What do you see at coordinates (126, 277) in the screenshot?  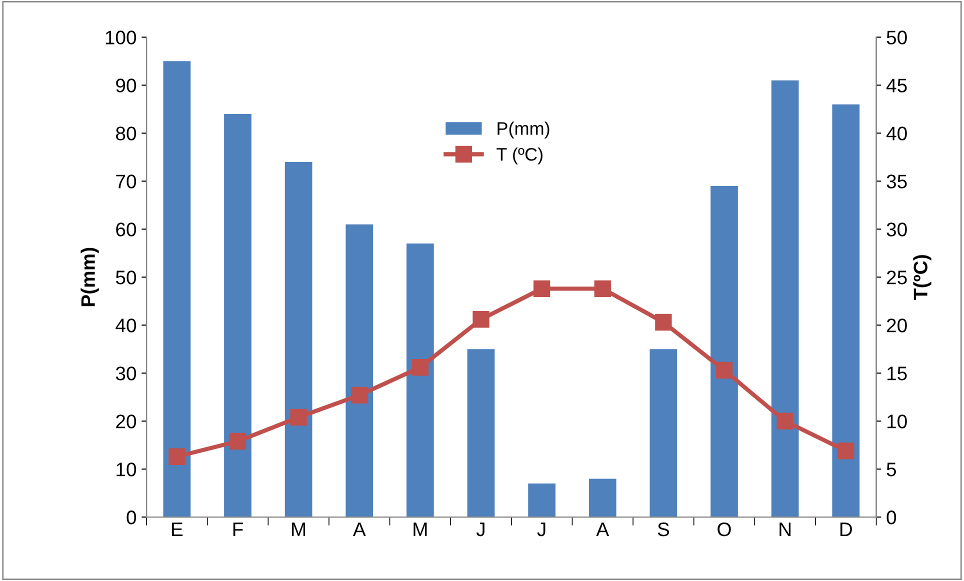 I see `y-tick-label: 50` at bounding box center [126, 277].